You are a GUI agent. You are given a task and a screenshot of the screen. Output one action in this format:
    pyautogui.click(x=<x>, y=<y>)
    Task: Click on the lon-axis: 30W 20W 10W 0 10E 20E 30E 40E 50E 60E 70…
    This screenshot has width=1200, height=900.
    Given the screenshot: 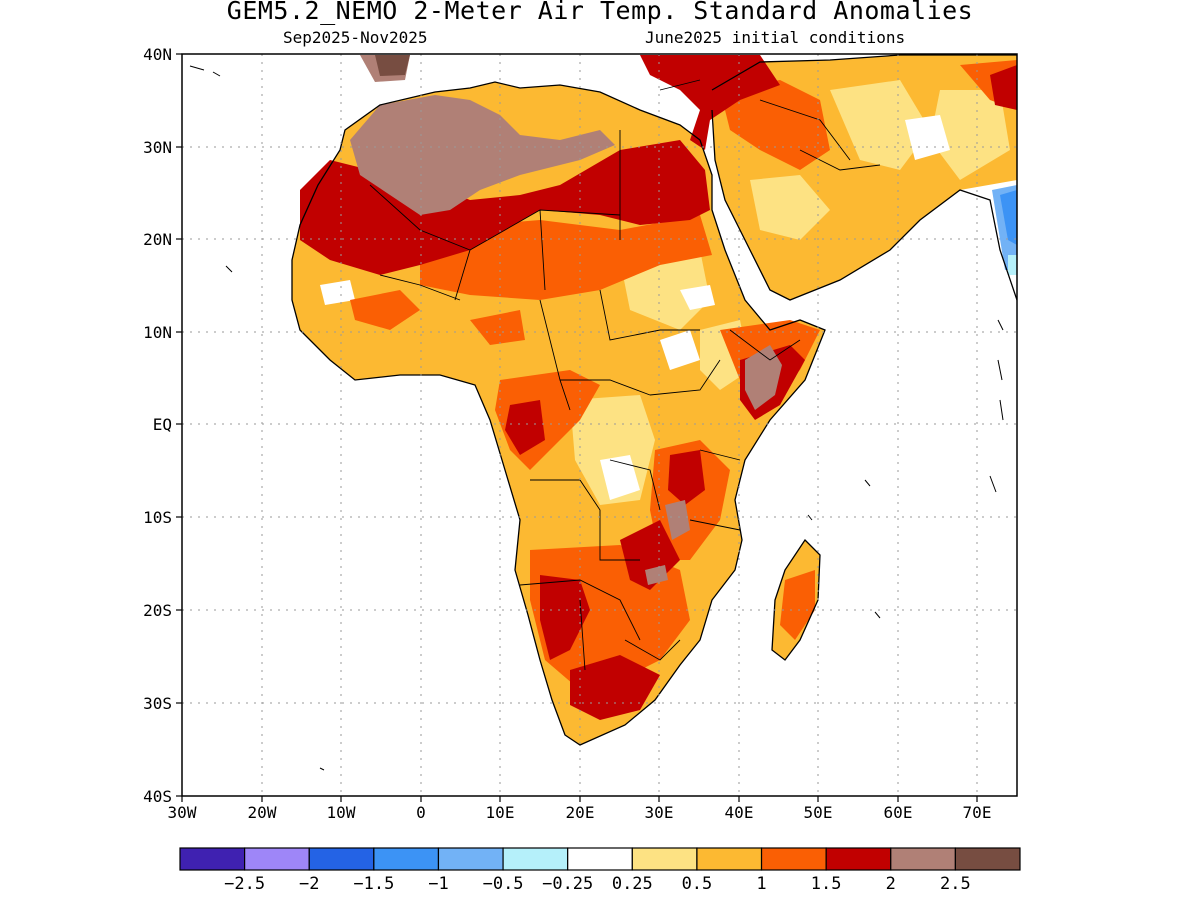 What is the action you would take?
    pyautogui.click(x=580, y=812)
    